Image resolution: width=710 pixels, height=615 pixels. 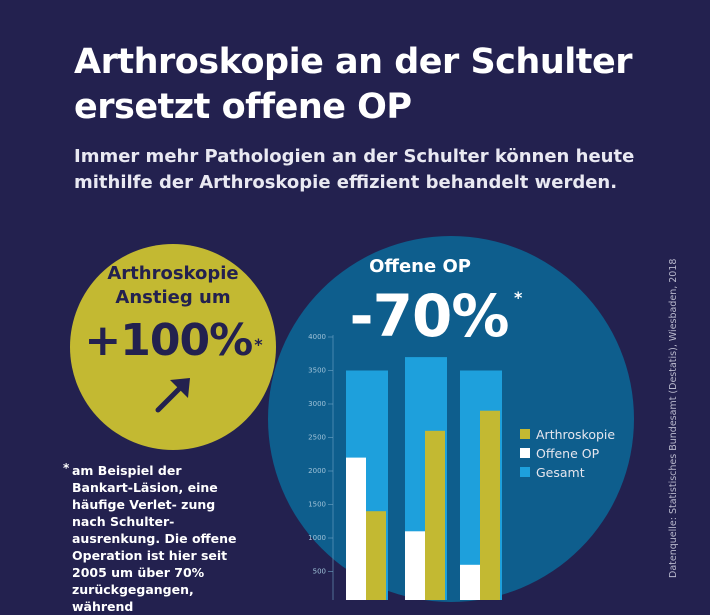 What do you see at coordinates (525, 453) in the screenshot?
I see `legend-swatch-offene_op` at bounding box center [525, 453].